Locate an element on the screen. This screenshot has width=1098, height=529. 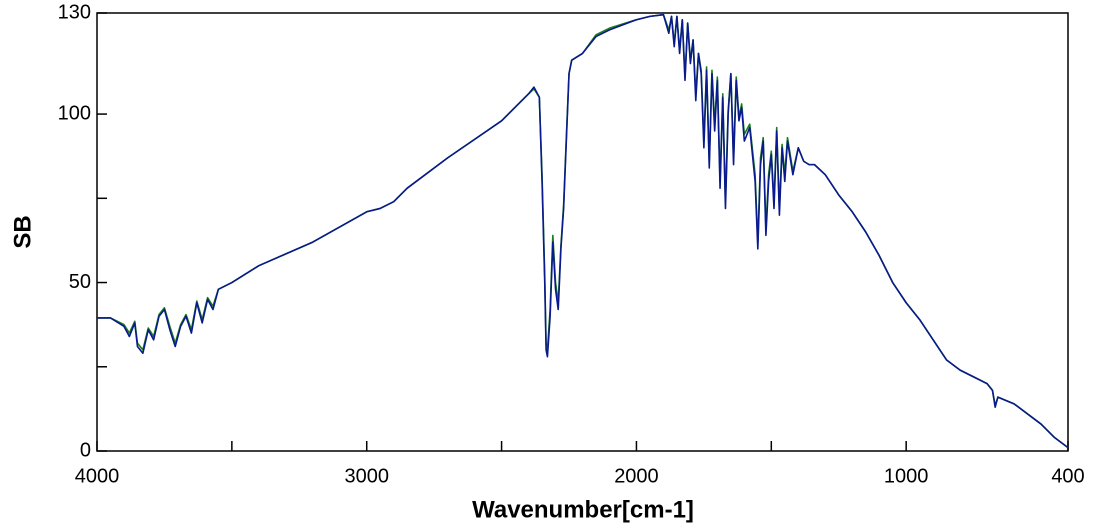
x-tick-label: 400 is located at coordinates (1067, 476).